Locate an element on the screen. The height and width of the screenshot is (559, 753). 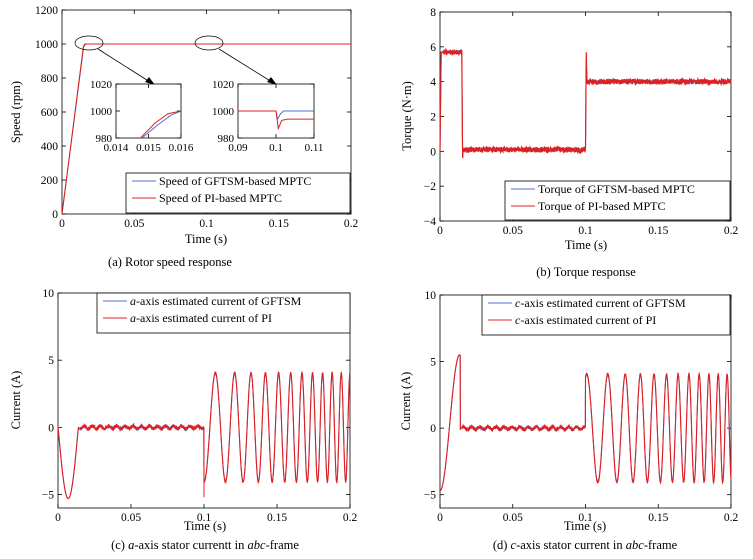
y-tick-label: 600 is located at coordinates (50, 113).